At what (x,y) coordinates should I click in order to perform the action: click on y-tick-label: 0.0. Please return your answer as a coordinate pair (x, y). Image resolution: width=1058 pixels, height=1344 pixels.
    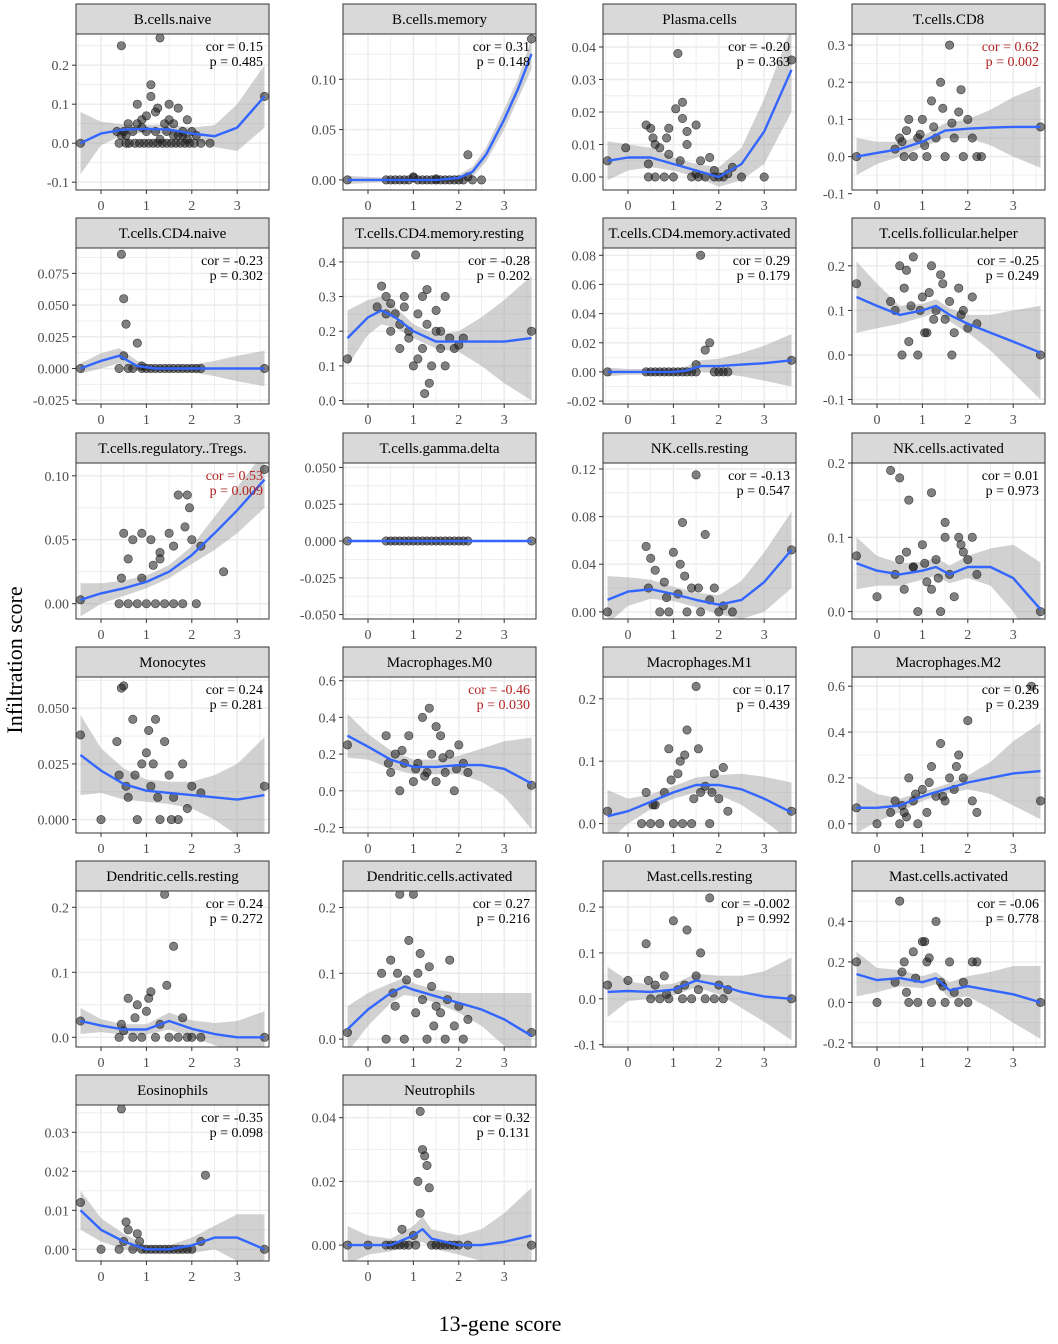
    Looking at the image, I should click on (328, 792).